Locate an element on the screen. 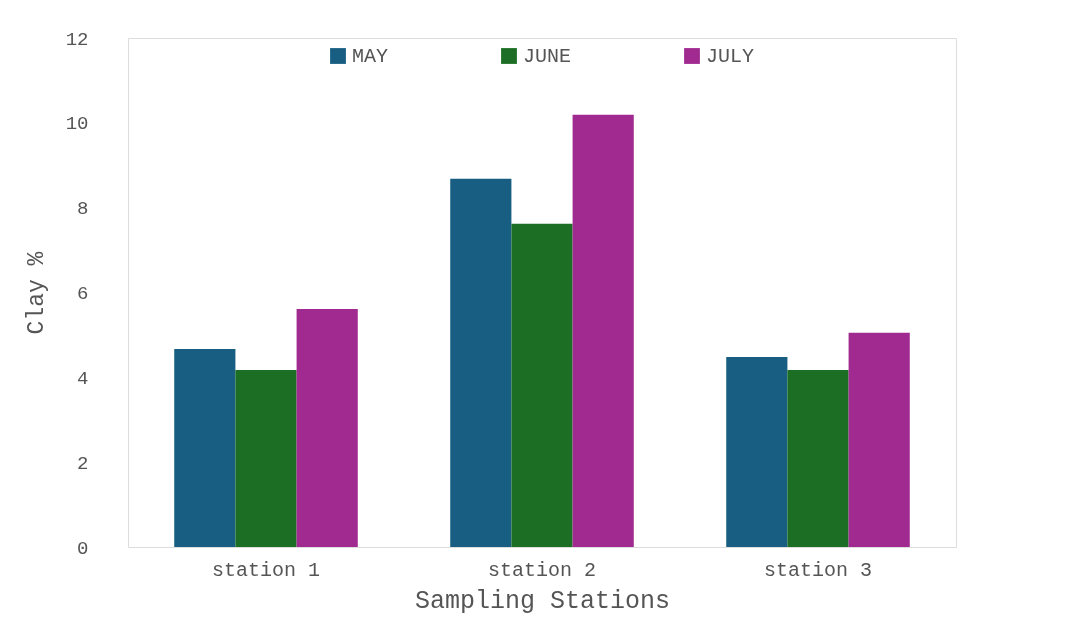 This screenshot has width=1088, height=636. x-tick-label: station 2 is located at coordinates (542, 570).